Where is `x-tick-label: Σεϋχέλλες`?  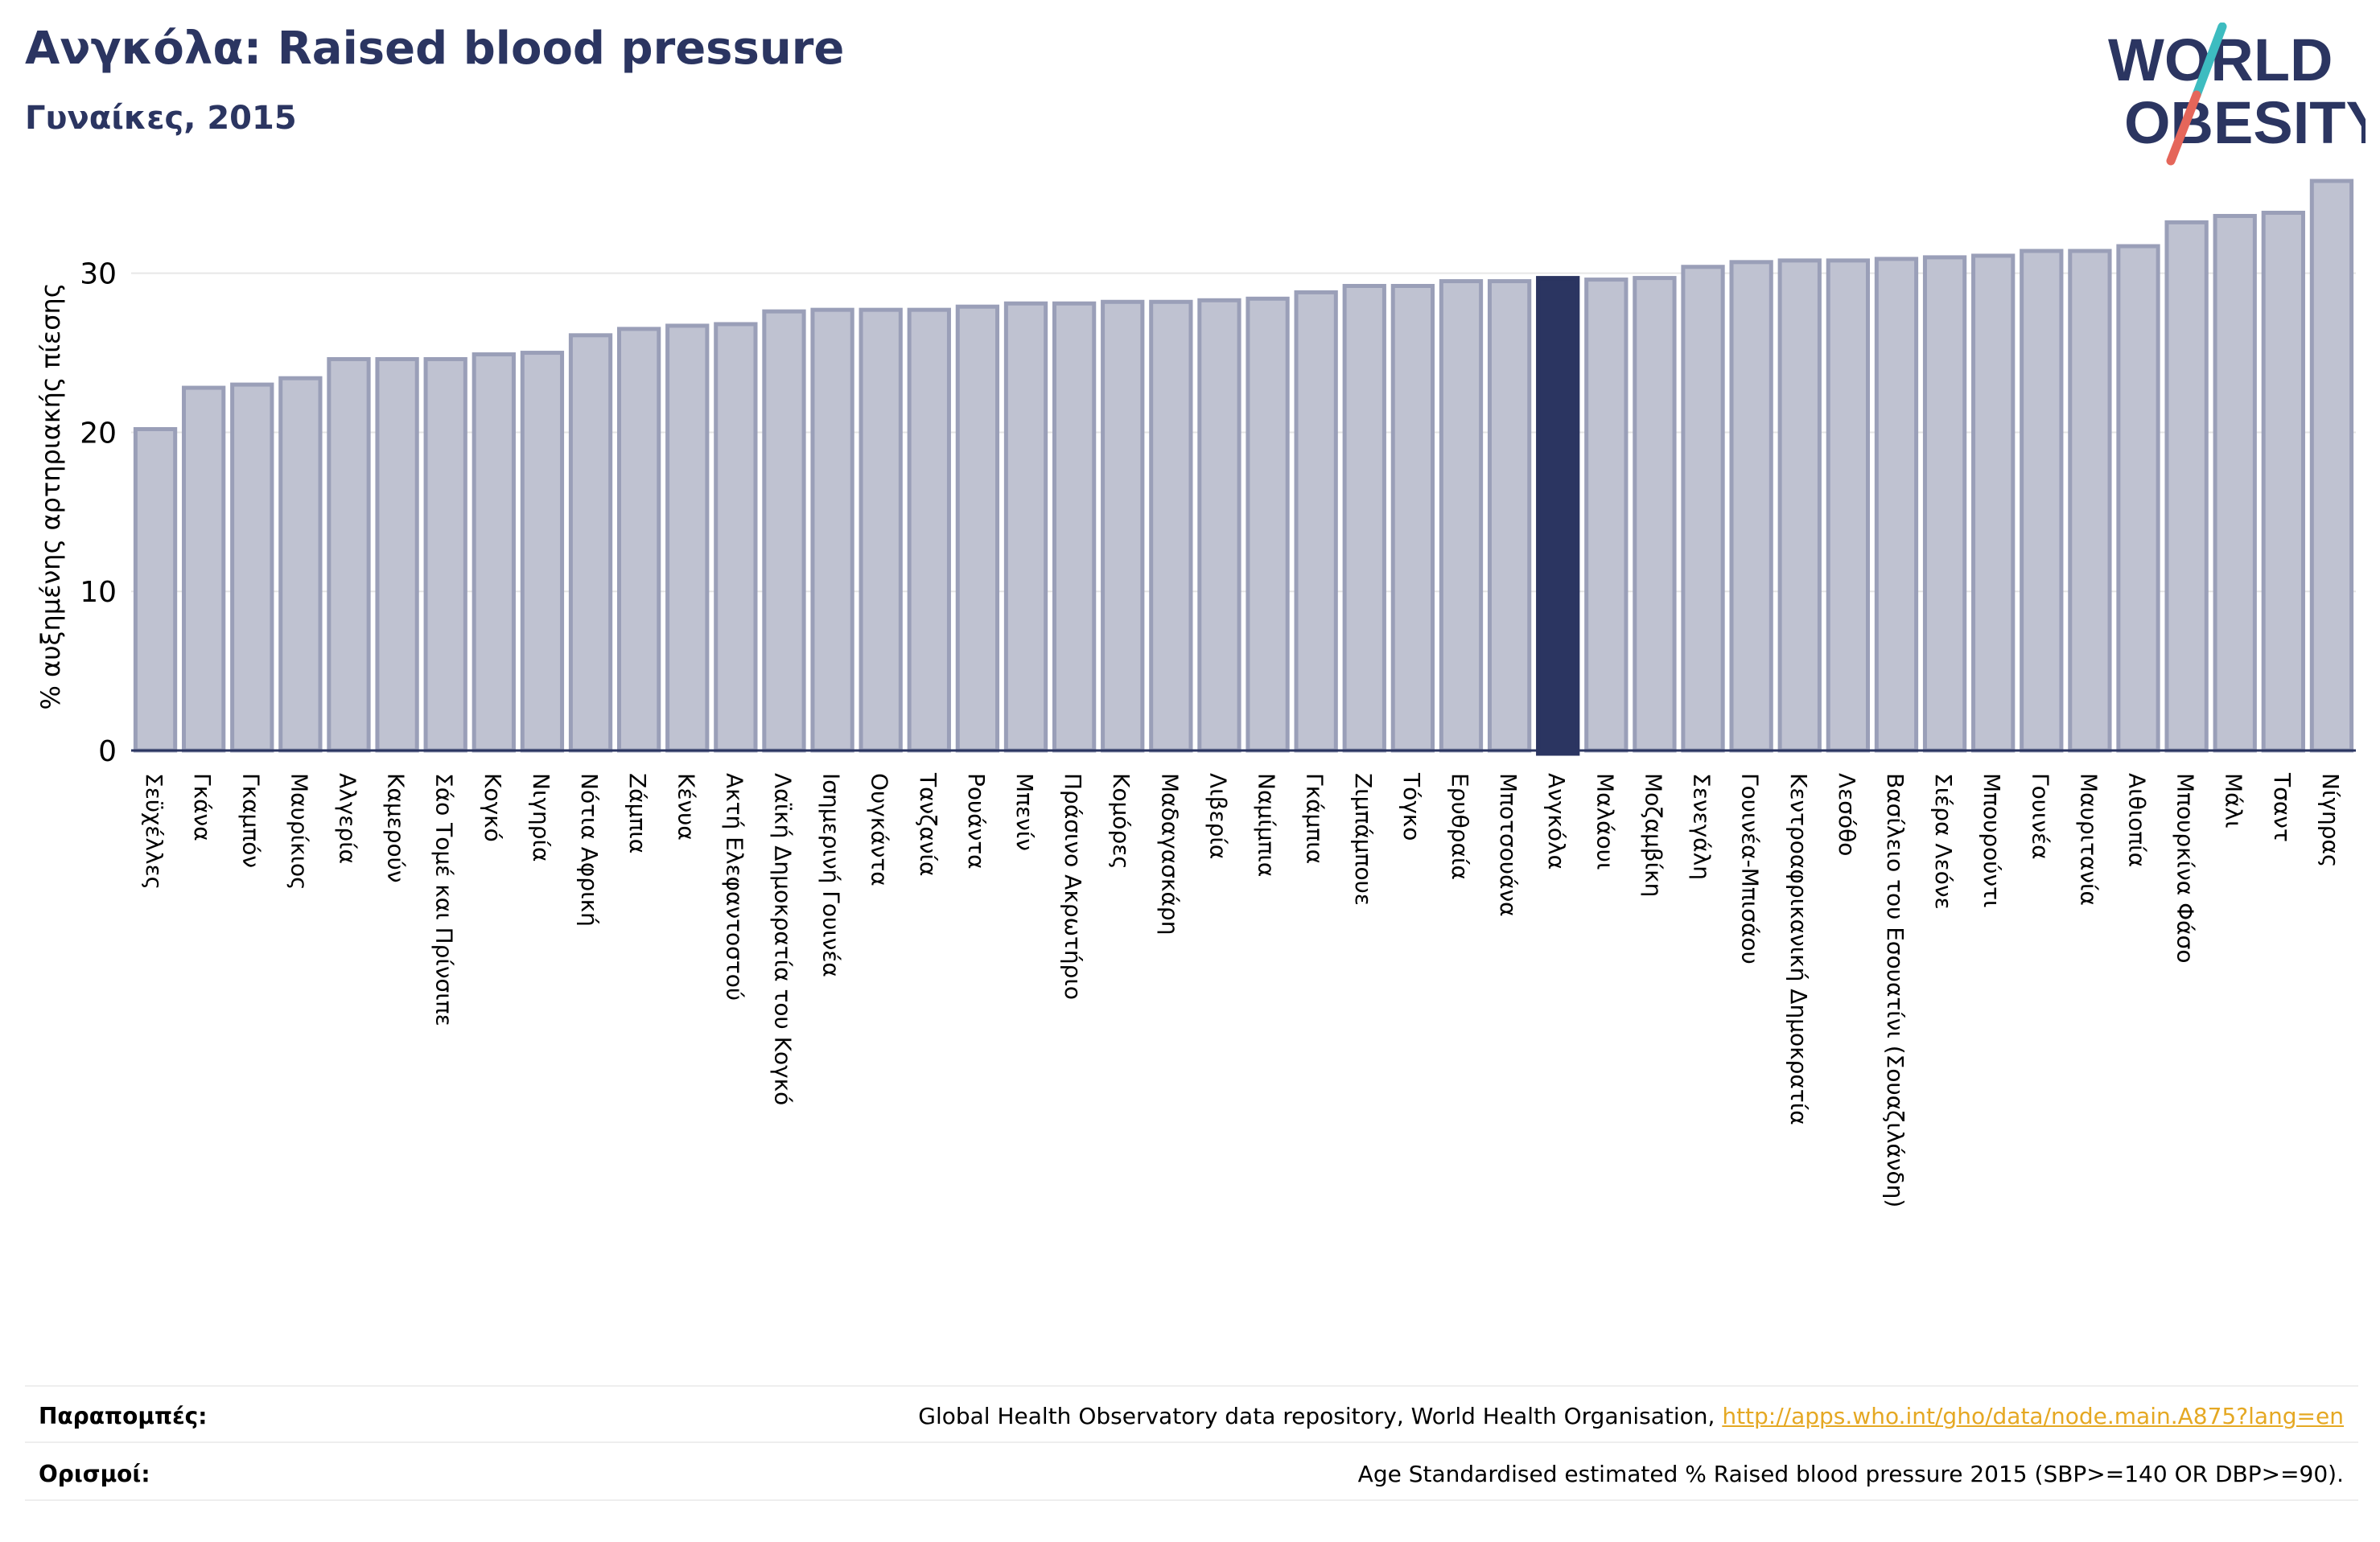
x-tick-label: Σεϋχέλλες is located at coordinates (154, 831).